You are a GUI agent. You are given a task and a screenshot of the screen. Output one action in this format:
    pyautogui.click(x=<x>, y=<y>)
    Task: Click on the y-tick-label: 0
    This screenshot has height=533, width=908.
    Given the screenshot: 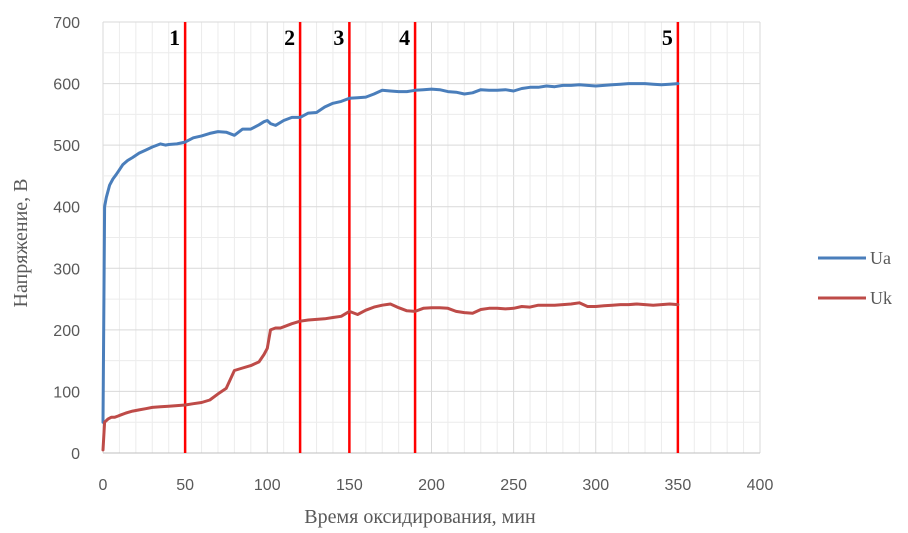 What is the action you would take?
    pyautogui.click(x=75, y=454)
    